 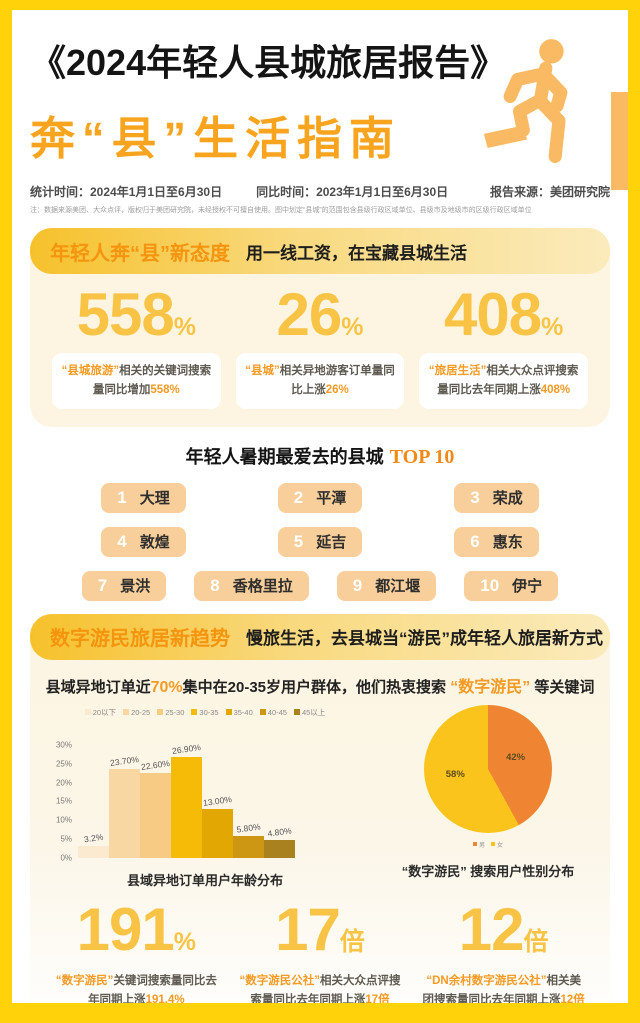 What do you see at coordinates (248, 839) in the screenshot?
I see `bar: 5.80%` at bounding box center [248, 839].